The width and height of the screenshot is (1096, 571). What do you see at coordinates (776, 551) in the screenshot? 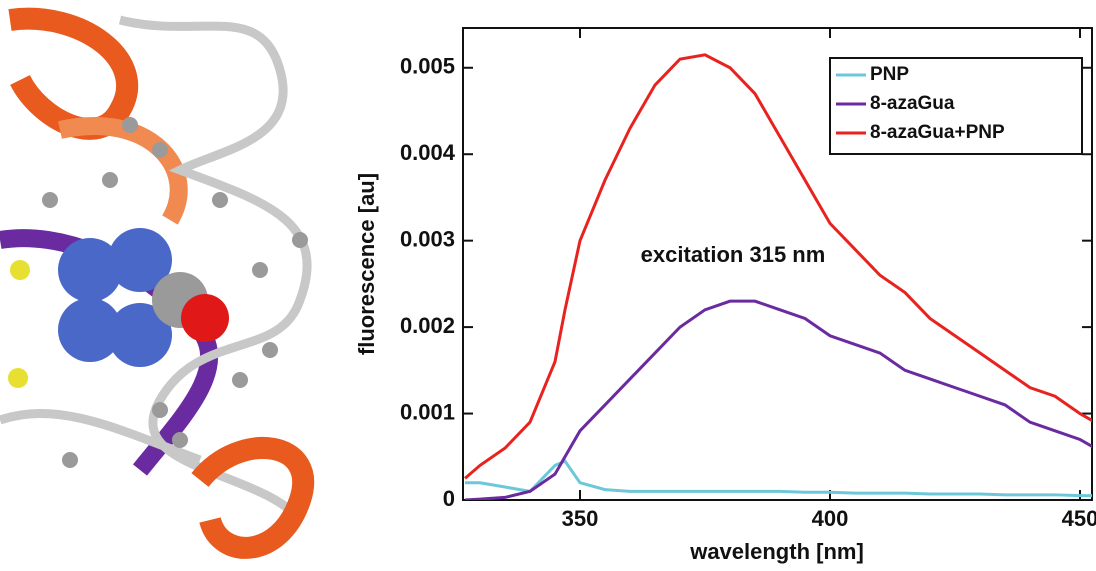
I see `x-axis-label: wavelength [nm]` at bounding box center [776, 551].